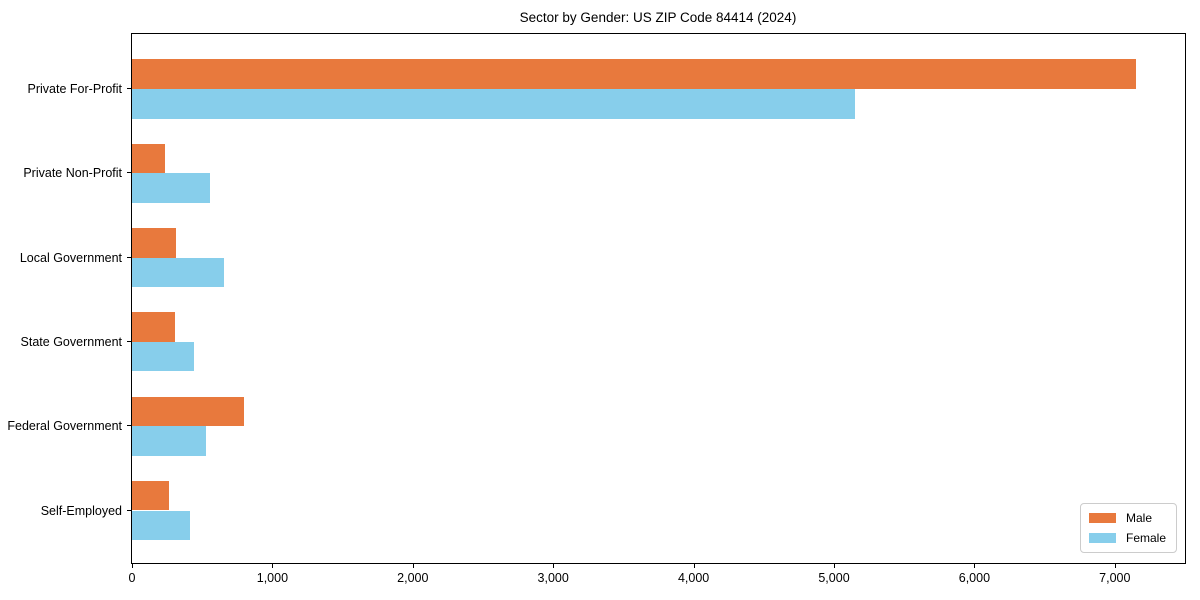  What do you see at coordinates (1145, 538) in the screenshot?
I see `legend-label-female: Female` at bounding box center [1145, 538].